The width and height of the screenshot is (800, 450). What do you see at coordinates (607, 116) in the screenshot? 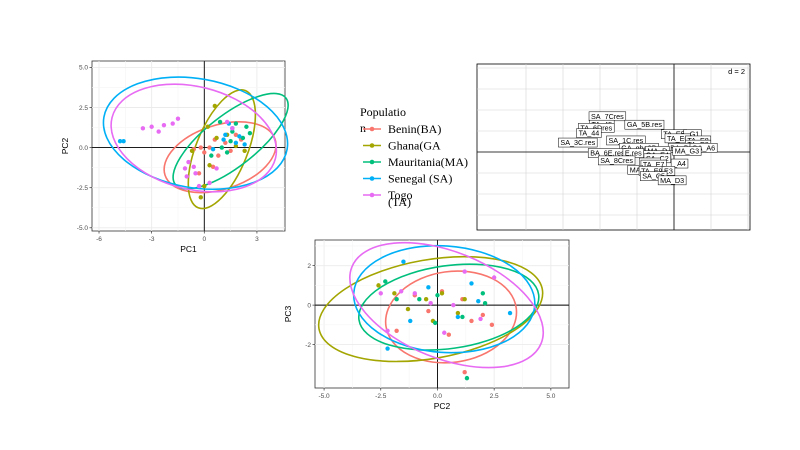
I see `biplot-sample-text: SA_7Cres` at bounding box center [607, 116].